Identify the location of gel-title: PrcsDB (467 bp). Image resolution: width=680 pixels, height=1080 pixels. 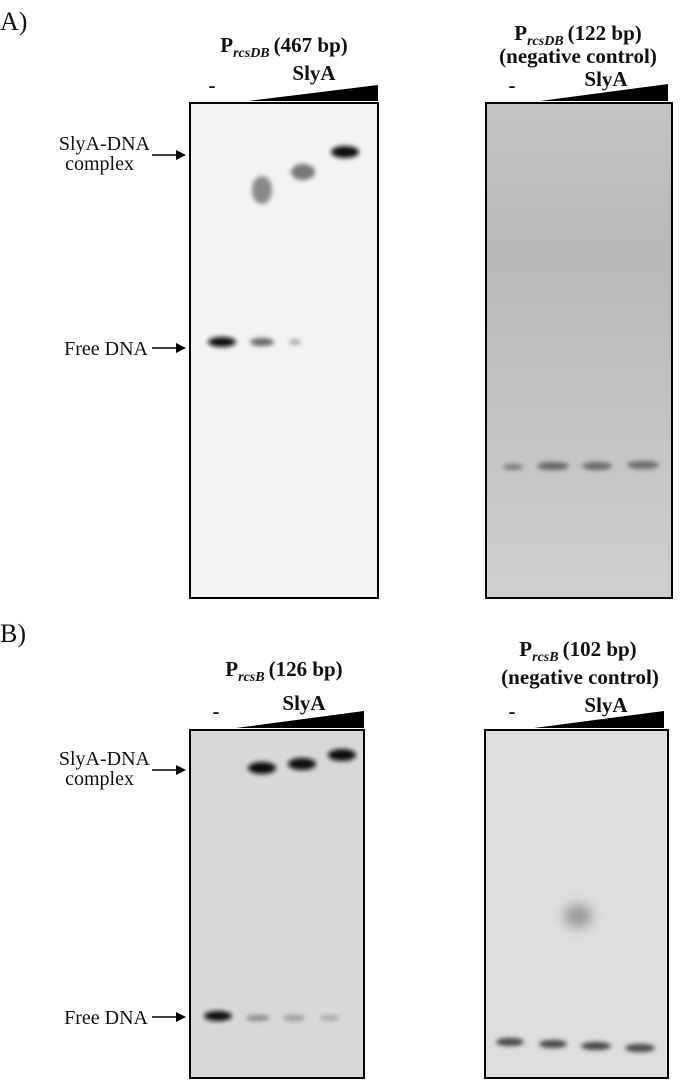
(284, 47).